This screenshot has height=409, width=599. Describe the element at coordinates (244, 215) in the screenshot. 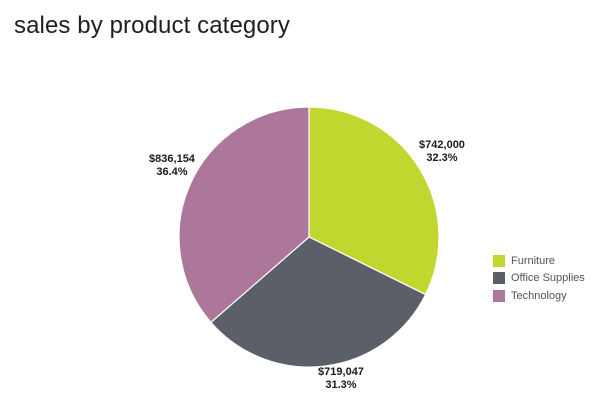

I see `pie-slice-technology` at that location.